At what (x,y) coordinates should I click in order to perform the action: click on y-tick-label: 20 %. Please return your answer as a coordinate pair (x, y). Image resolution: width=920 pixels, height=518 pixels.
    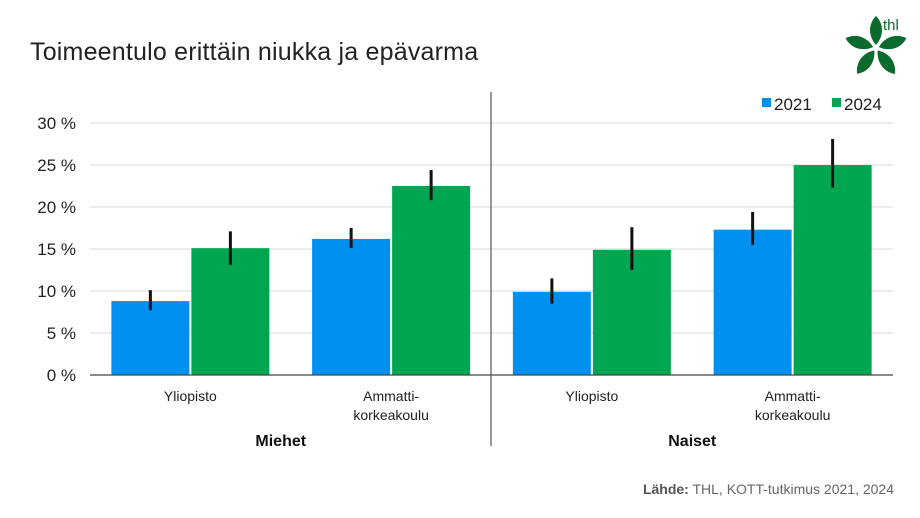
    Looking at the image, I should click on (56, 207).